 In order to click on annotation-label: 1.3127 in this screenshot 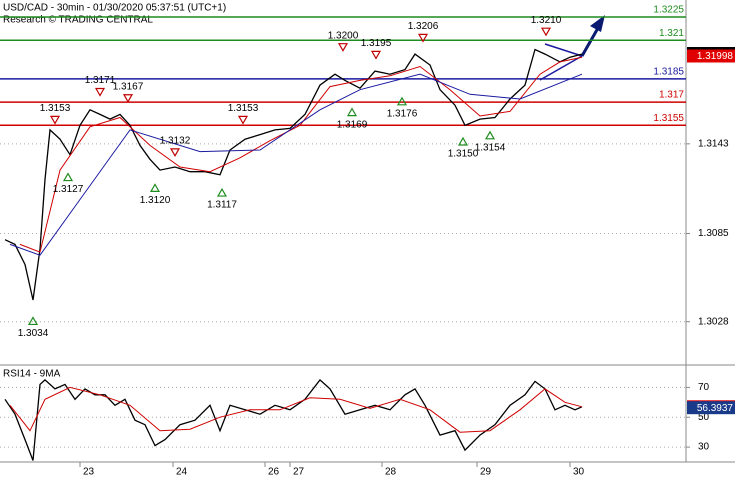, I will do `click(68, 189)`.